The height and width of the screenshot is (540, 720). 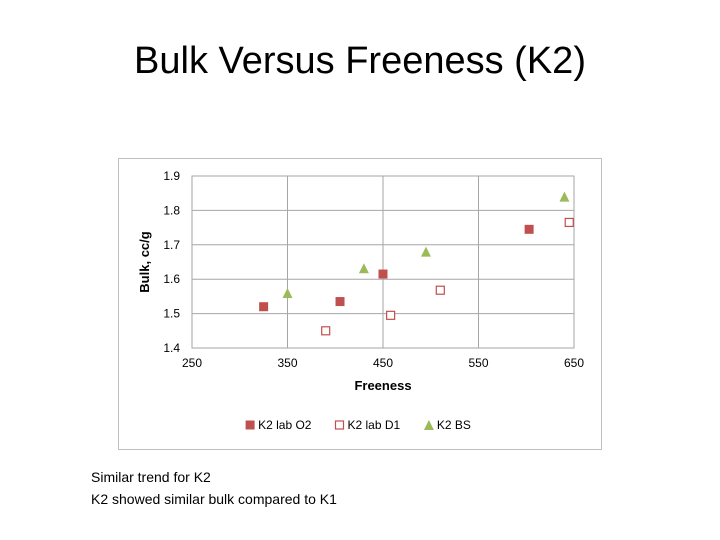 What do you see at coordinates (454, 425) in the screenshot?
I see `legend-label: K2 BS` at bounding box center [454, 425].